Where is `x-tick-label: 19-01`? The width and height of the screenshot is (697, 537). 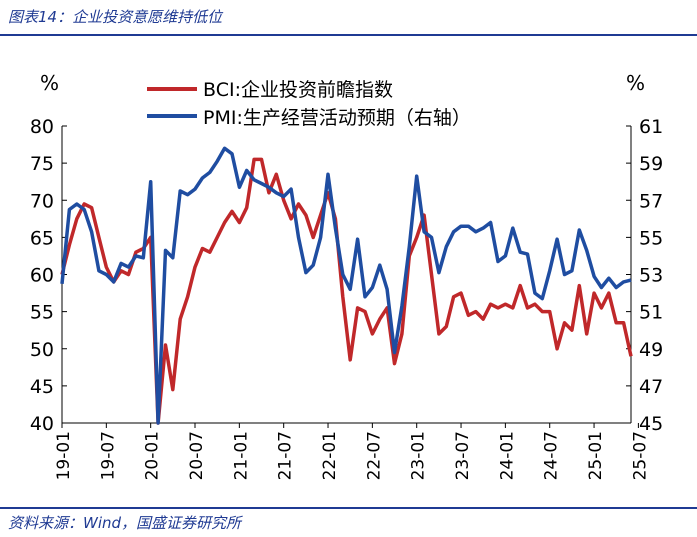 x-tick-label: 19-01 is located at coordinates (64, 455).